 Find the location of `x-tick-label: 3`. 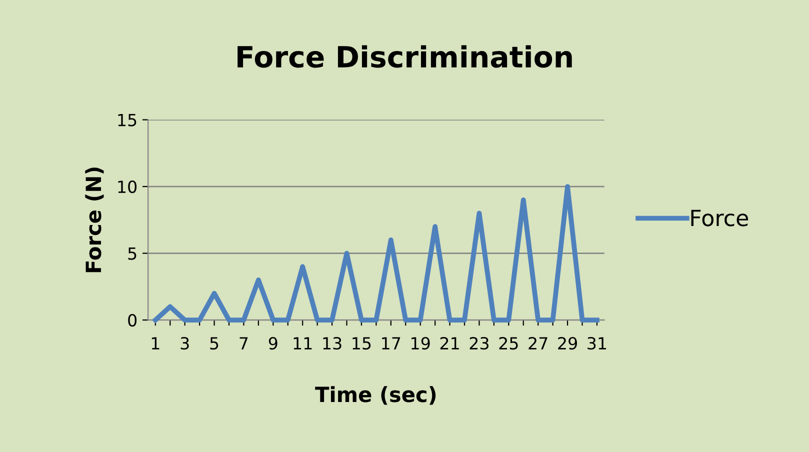

x-tick-label: 3 is located at coordinates (184, 343).